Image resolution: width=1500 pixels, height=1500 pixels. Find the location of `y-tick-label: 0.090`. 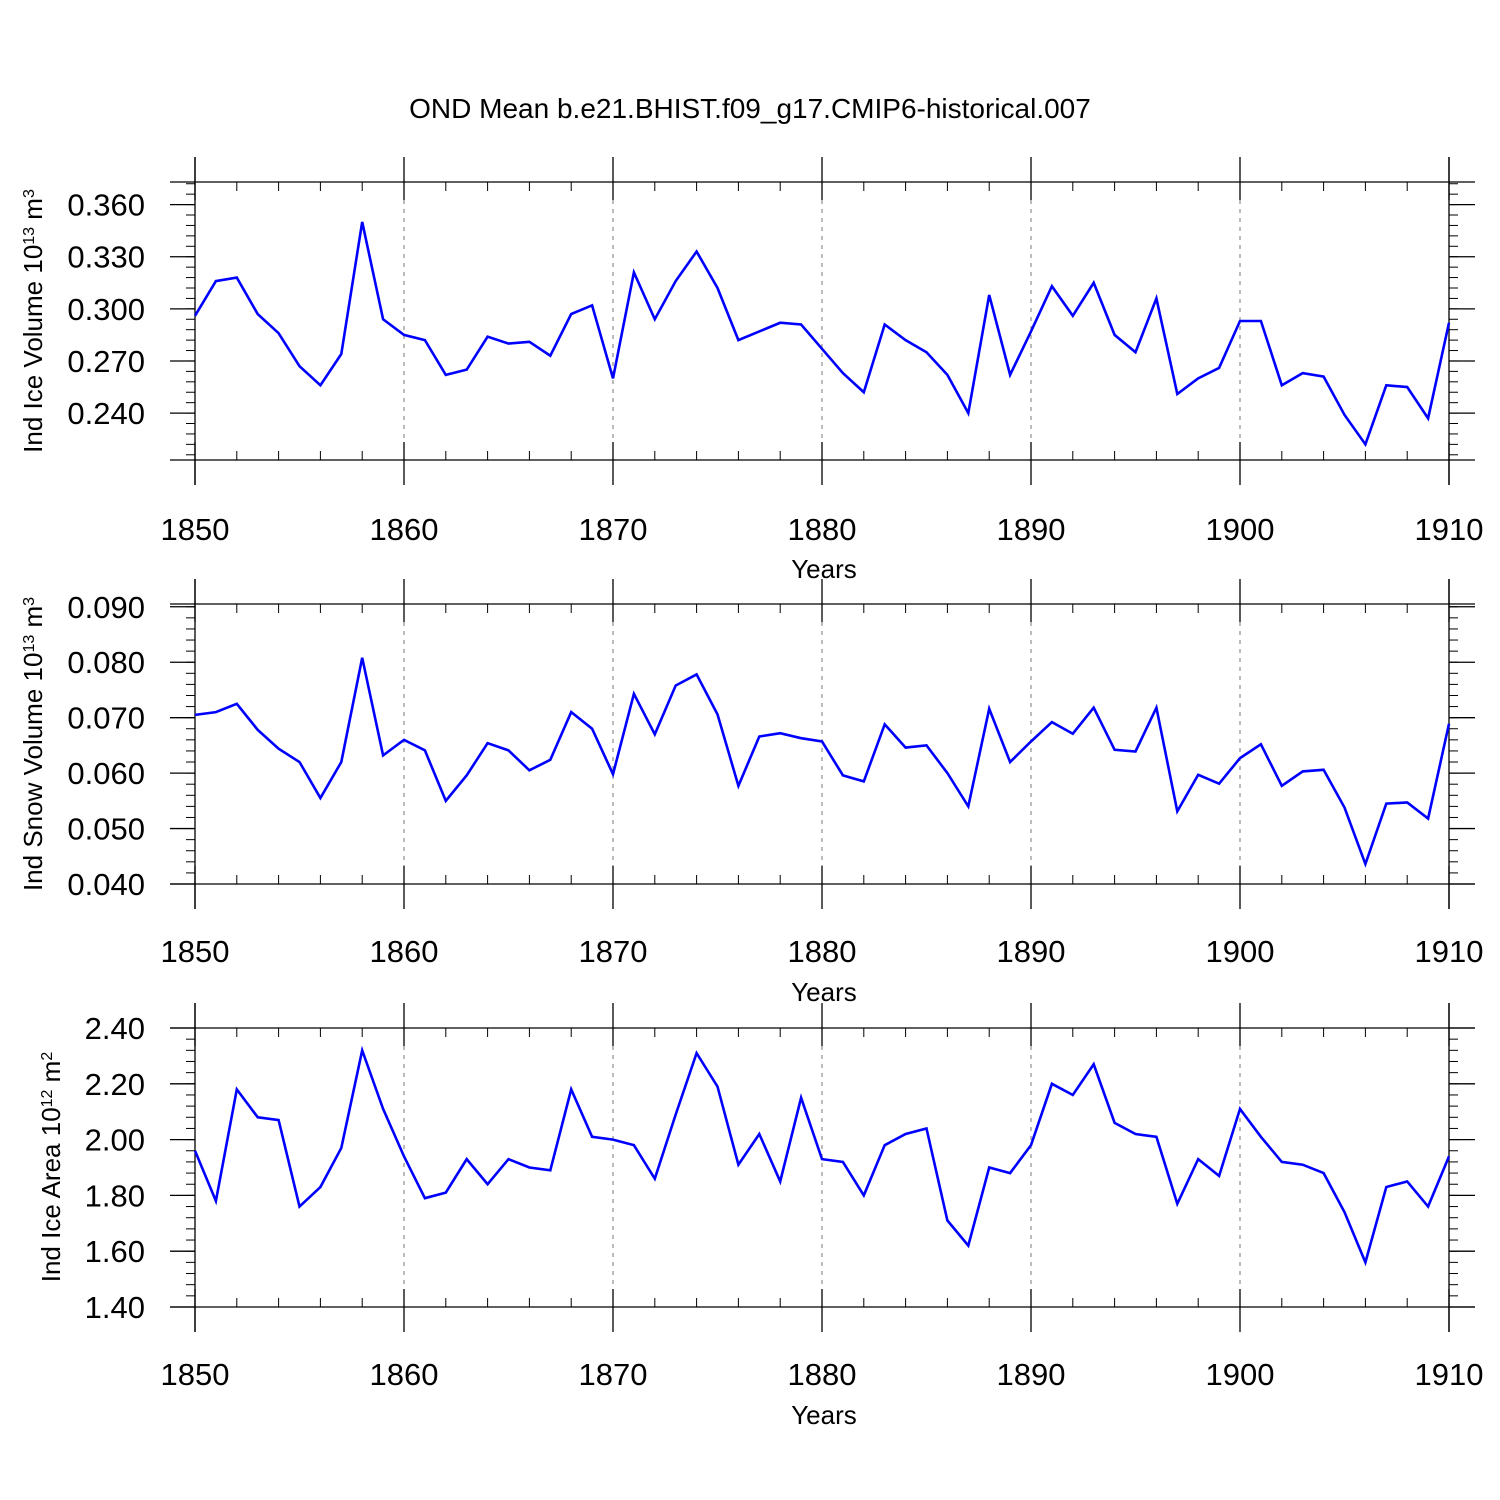

y-tick-label: 0.090 is located at coordinates (106, 607).